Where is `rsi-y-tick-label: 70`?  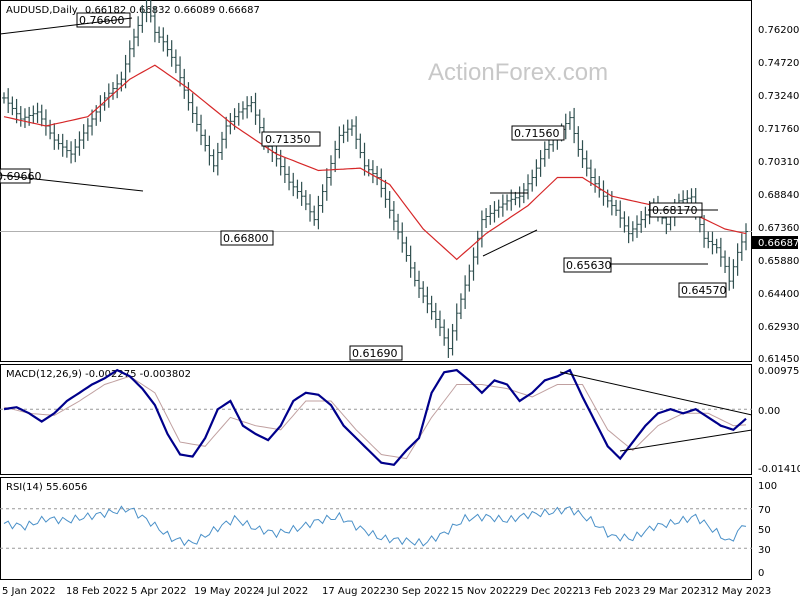
rsi-y-tick-label: 70 is located at coordinates (764, 510).